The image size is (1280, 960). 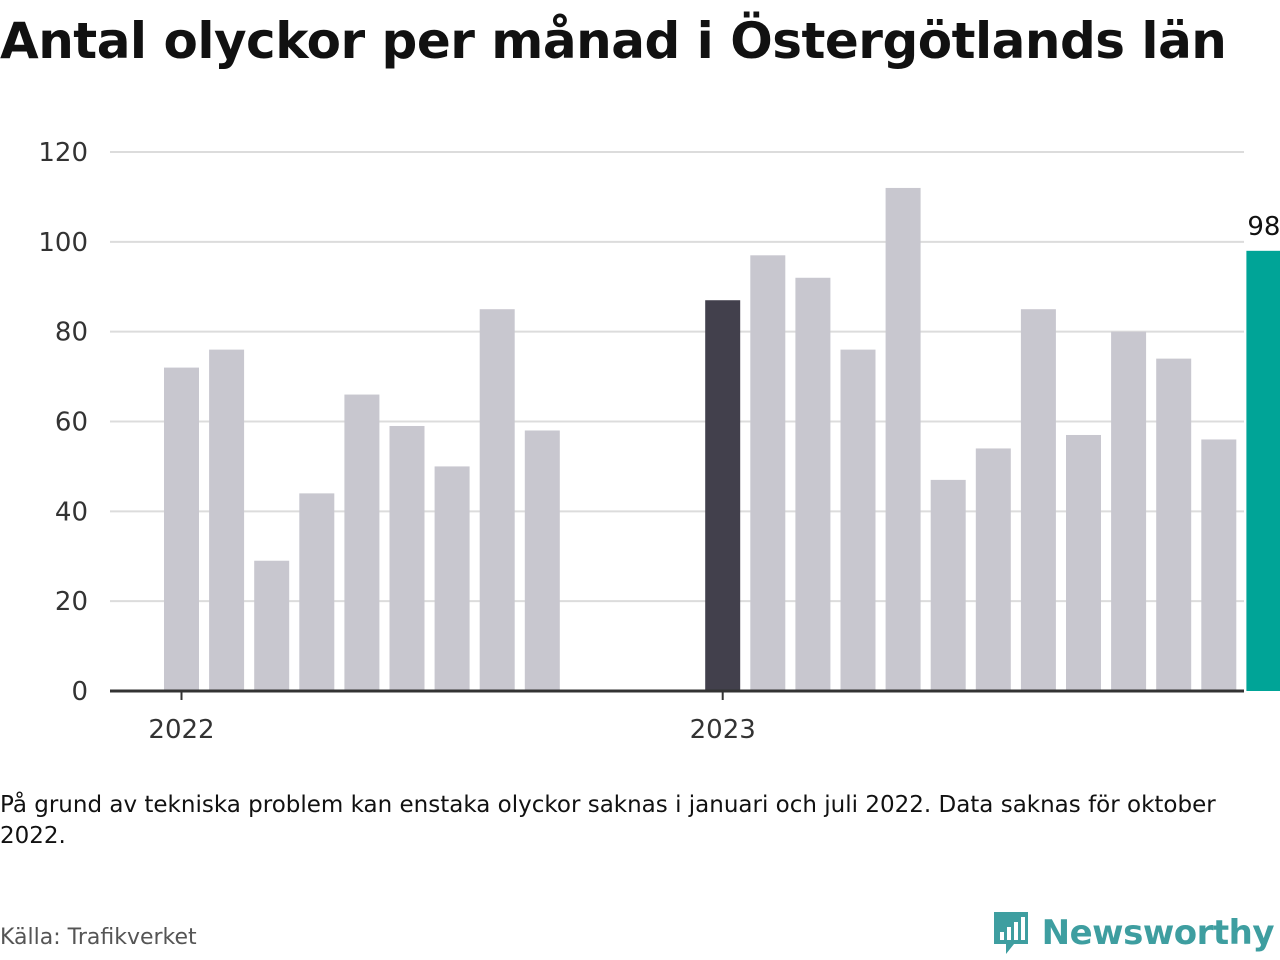 What do you see at coordinates (71, 333) in the screenshot?
I see `y-tick-label: 80` at bounding box center [71, 333].